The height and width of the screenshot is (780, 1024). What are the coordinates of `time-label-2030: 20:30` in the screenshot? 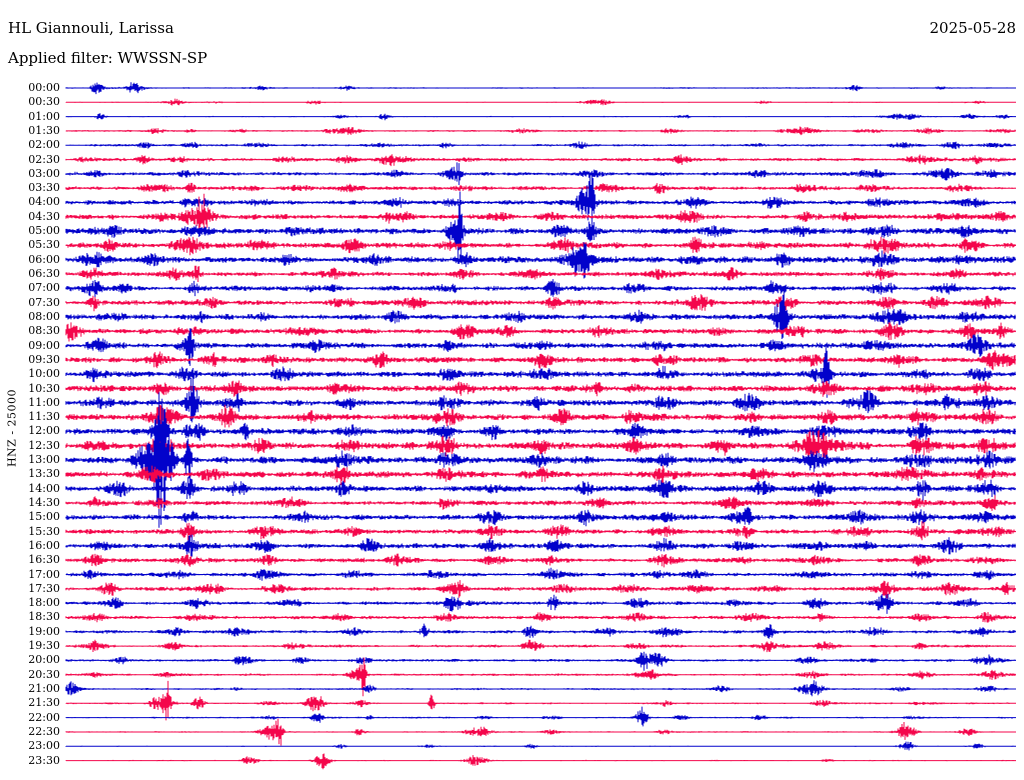 It's located at (44, 674).